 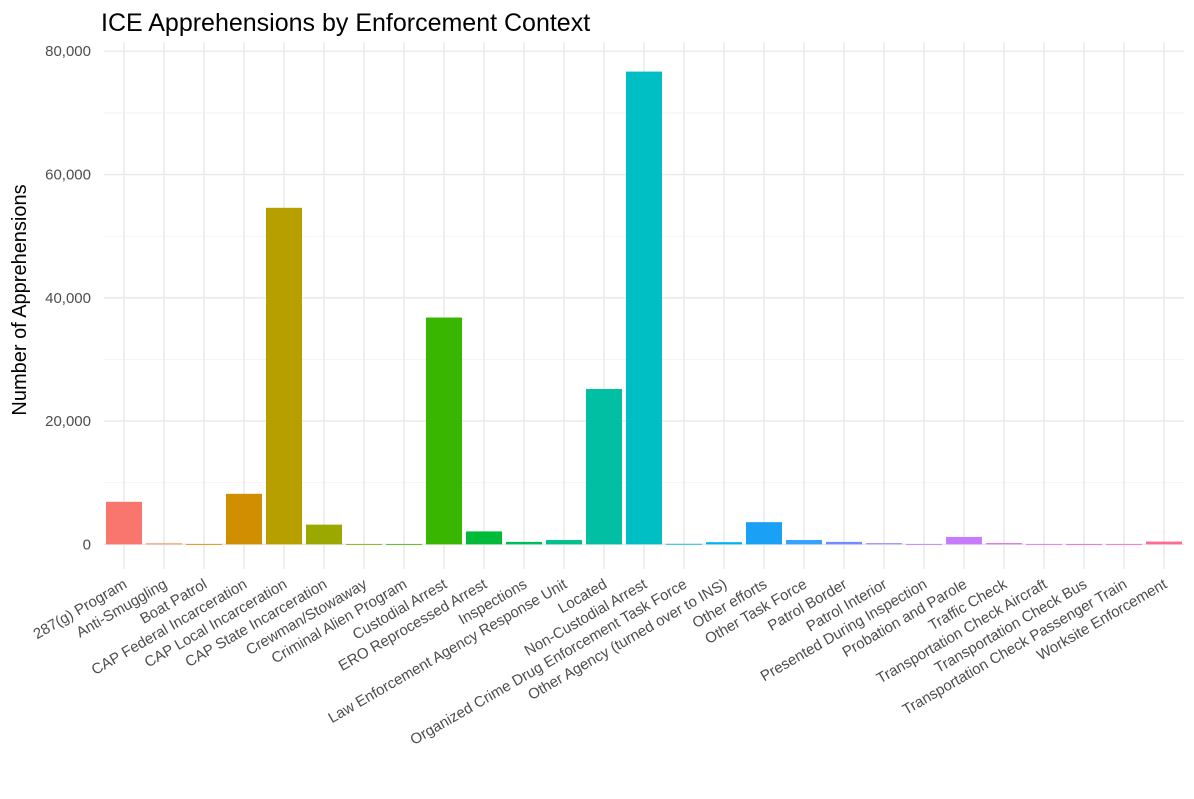 I want to click on bar-non-custodial-arrest, so click(x=644, y=308).